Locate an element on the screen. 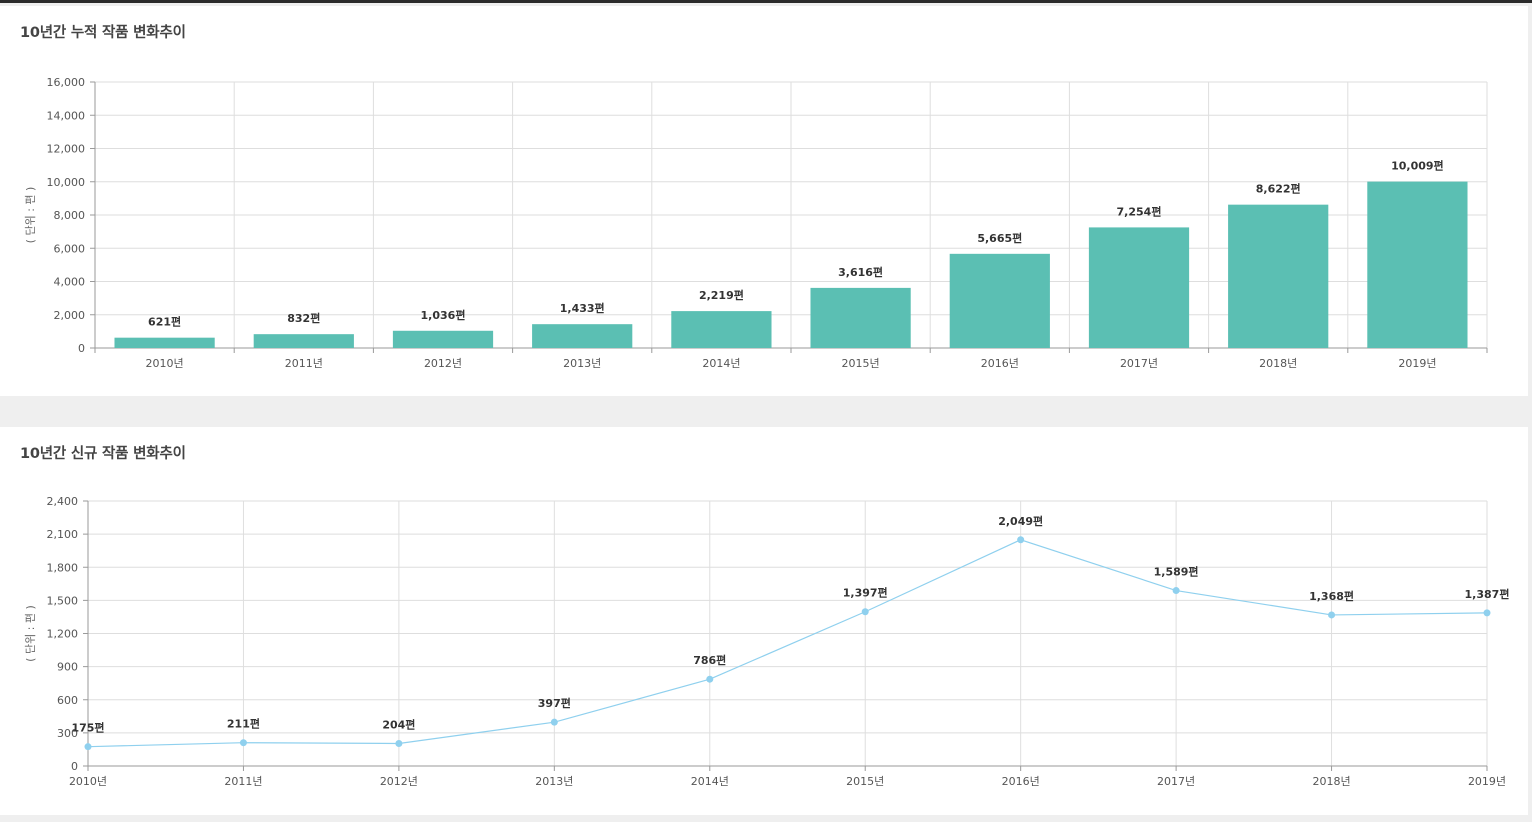 The height and width of the screenshot is (822, 1532). bar-value-label: 621편 is located at coordinates (164, 322).